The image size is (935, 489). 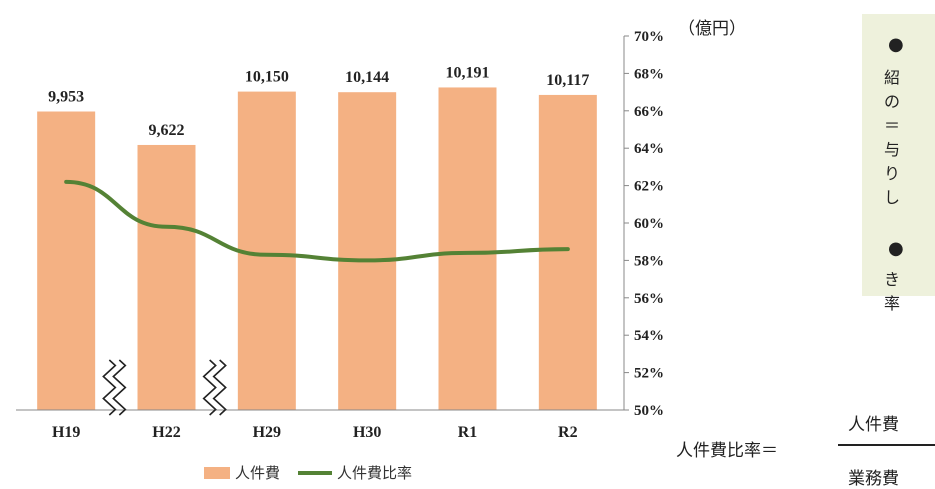 I want to click on legend-label-line: 人件費比率, so click(x=374, y=472).